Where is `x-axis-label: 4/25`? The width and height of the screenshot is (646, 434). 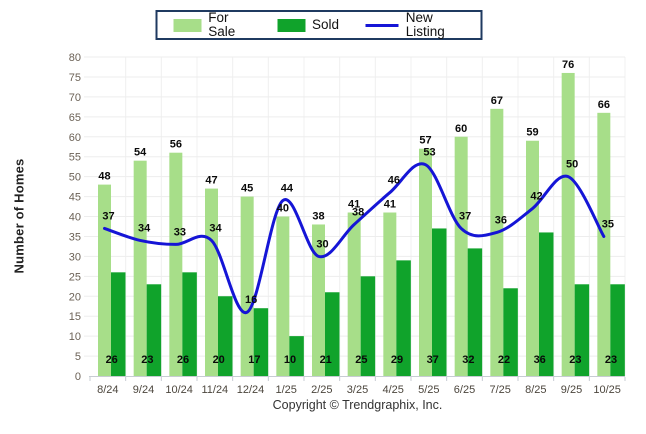
x-axis-label: 4/25 is located at coordinates (392, 390).